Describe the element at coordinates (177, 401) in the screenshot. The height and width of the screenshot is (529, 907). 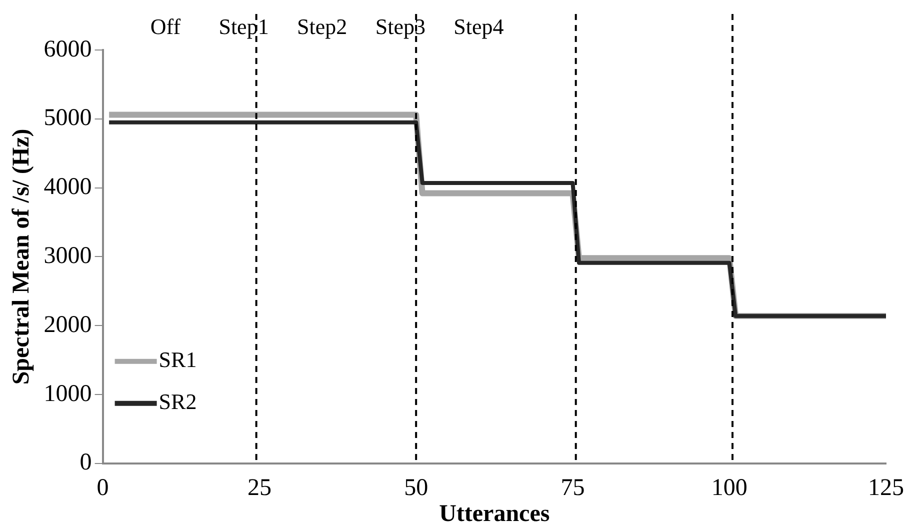
I see `legend-label: SR2` at that location.